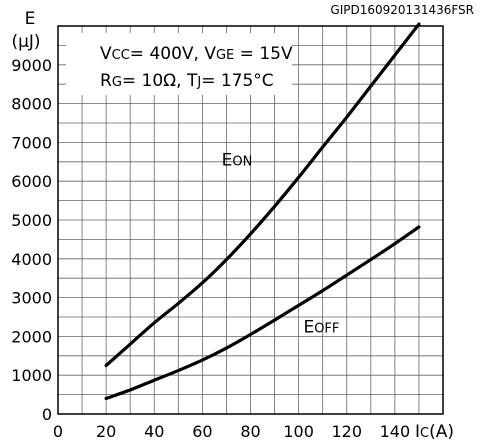 Image resolution: width=481 pixels, height=444 pixels. I want to click on condition-line-1-part: = 400V, V, so click(173, 54).